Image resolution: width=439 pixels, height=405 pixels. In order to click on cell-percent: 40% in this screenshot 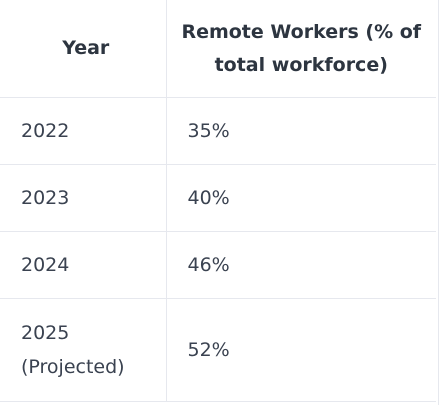, I will do `click(301, 198)`.